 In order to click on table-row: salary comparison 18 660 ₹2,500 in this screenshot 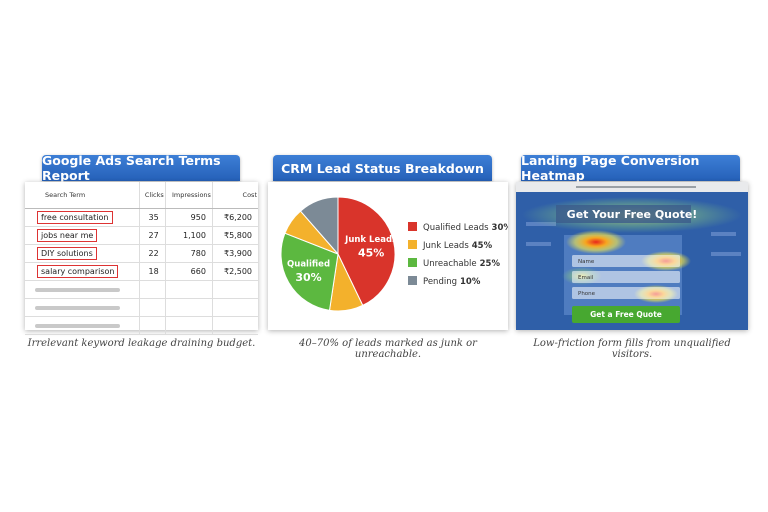, I will do `click(141, 271)`.